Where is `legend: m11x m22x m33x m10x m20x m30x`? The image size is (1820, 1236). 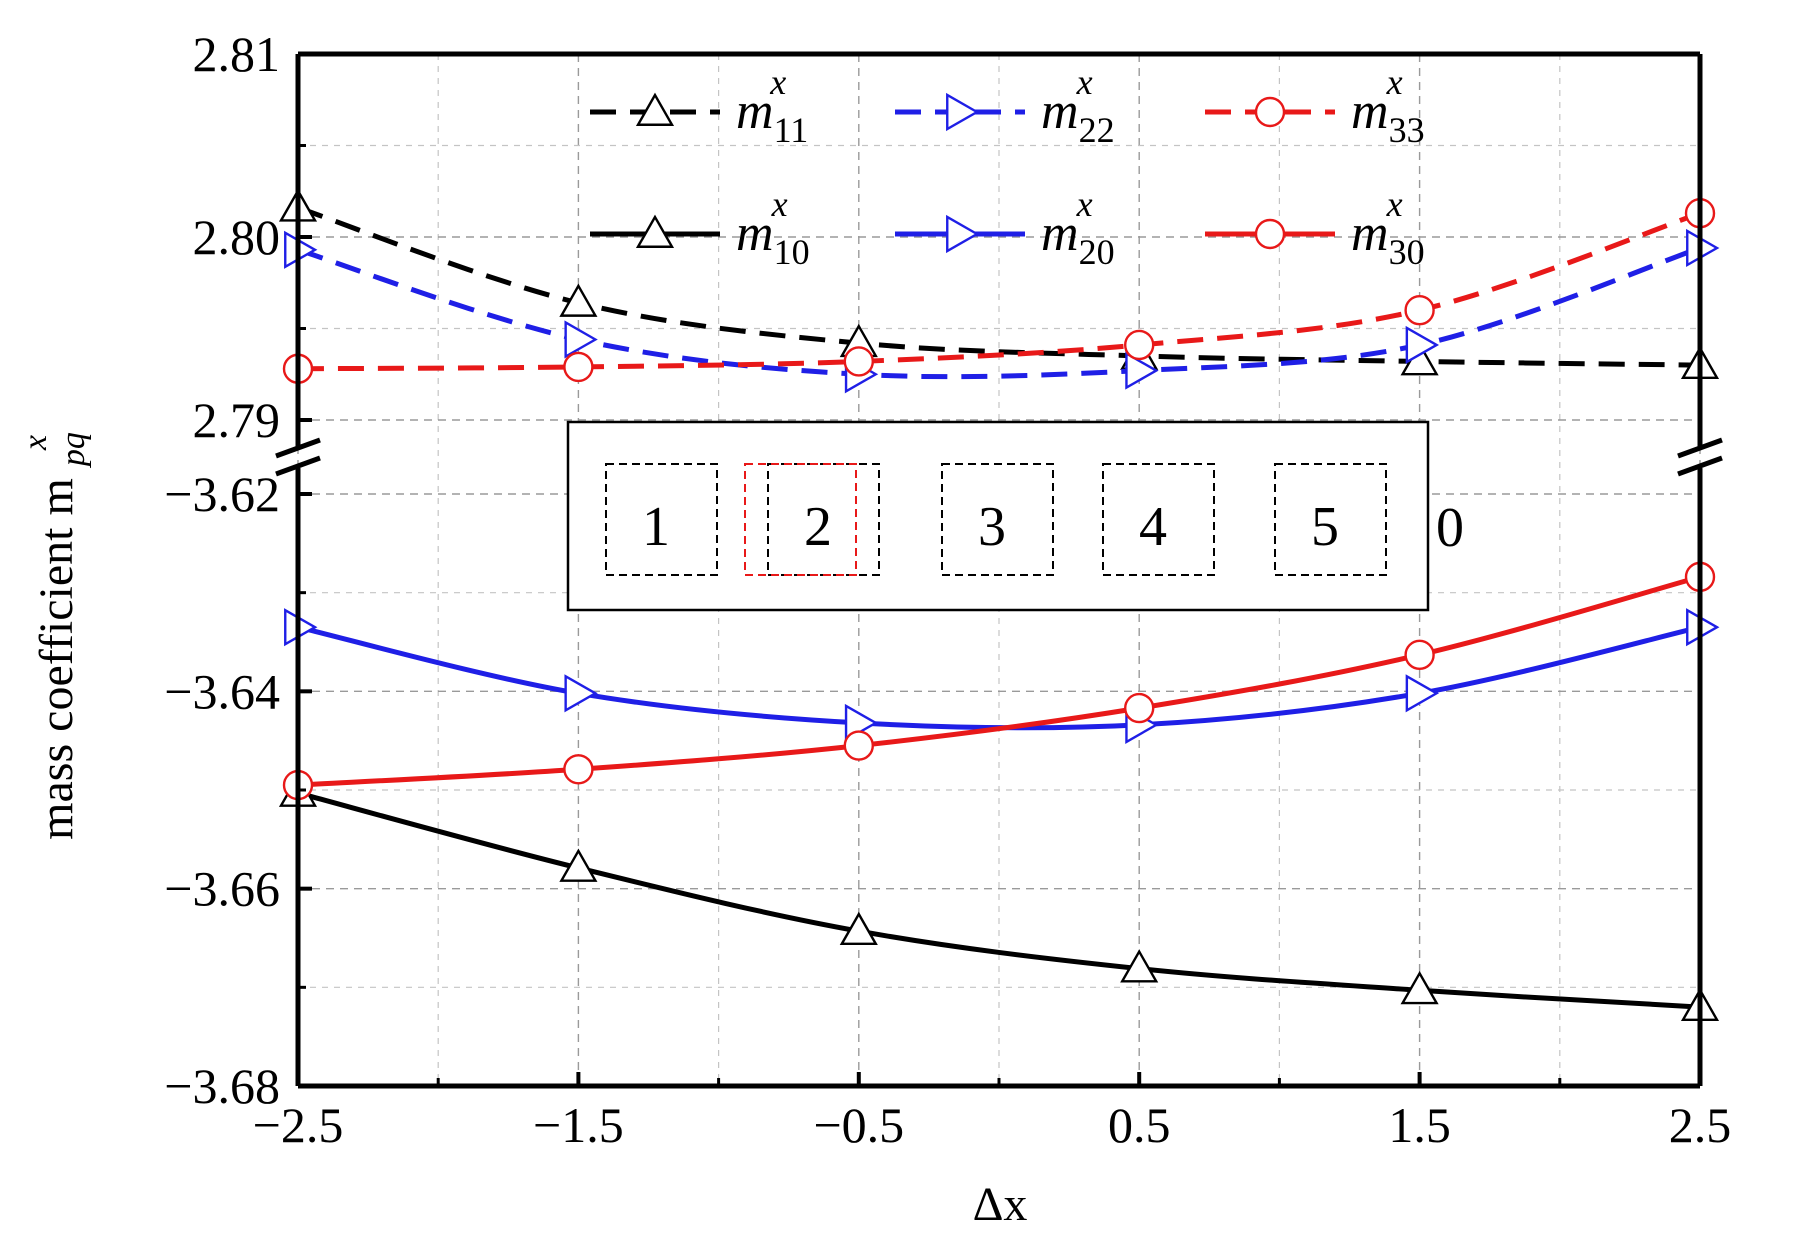
legend: m11x m22x m33x m10x m20x m30x is located at coordinates (1007, 167).